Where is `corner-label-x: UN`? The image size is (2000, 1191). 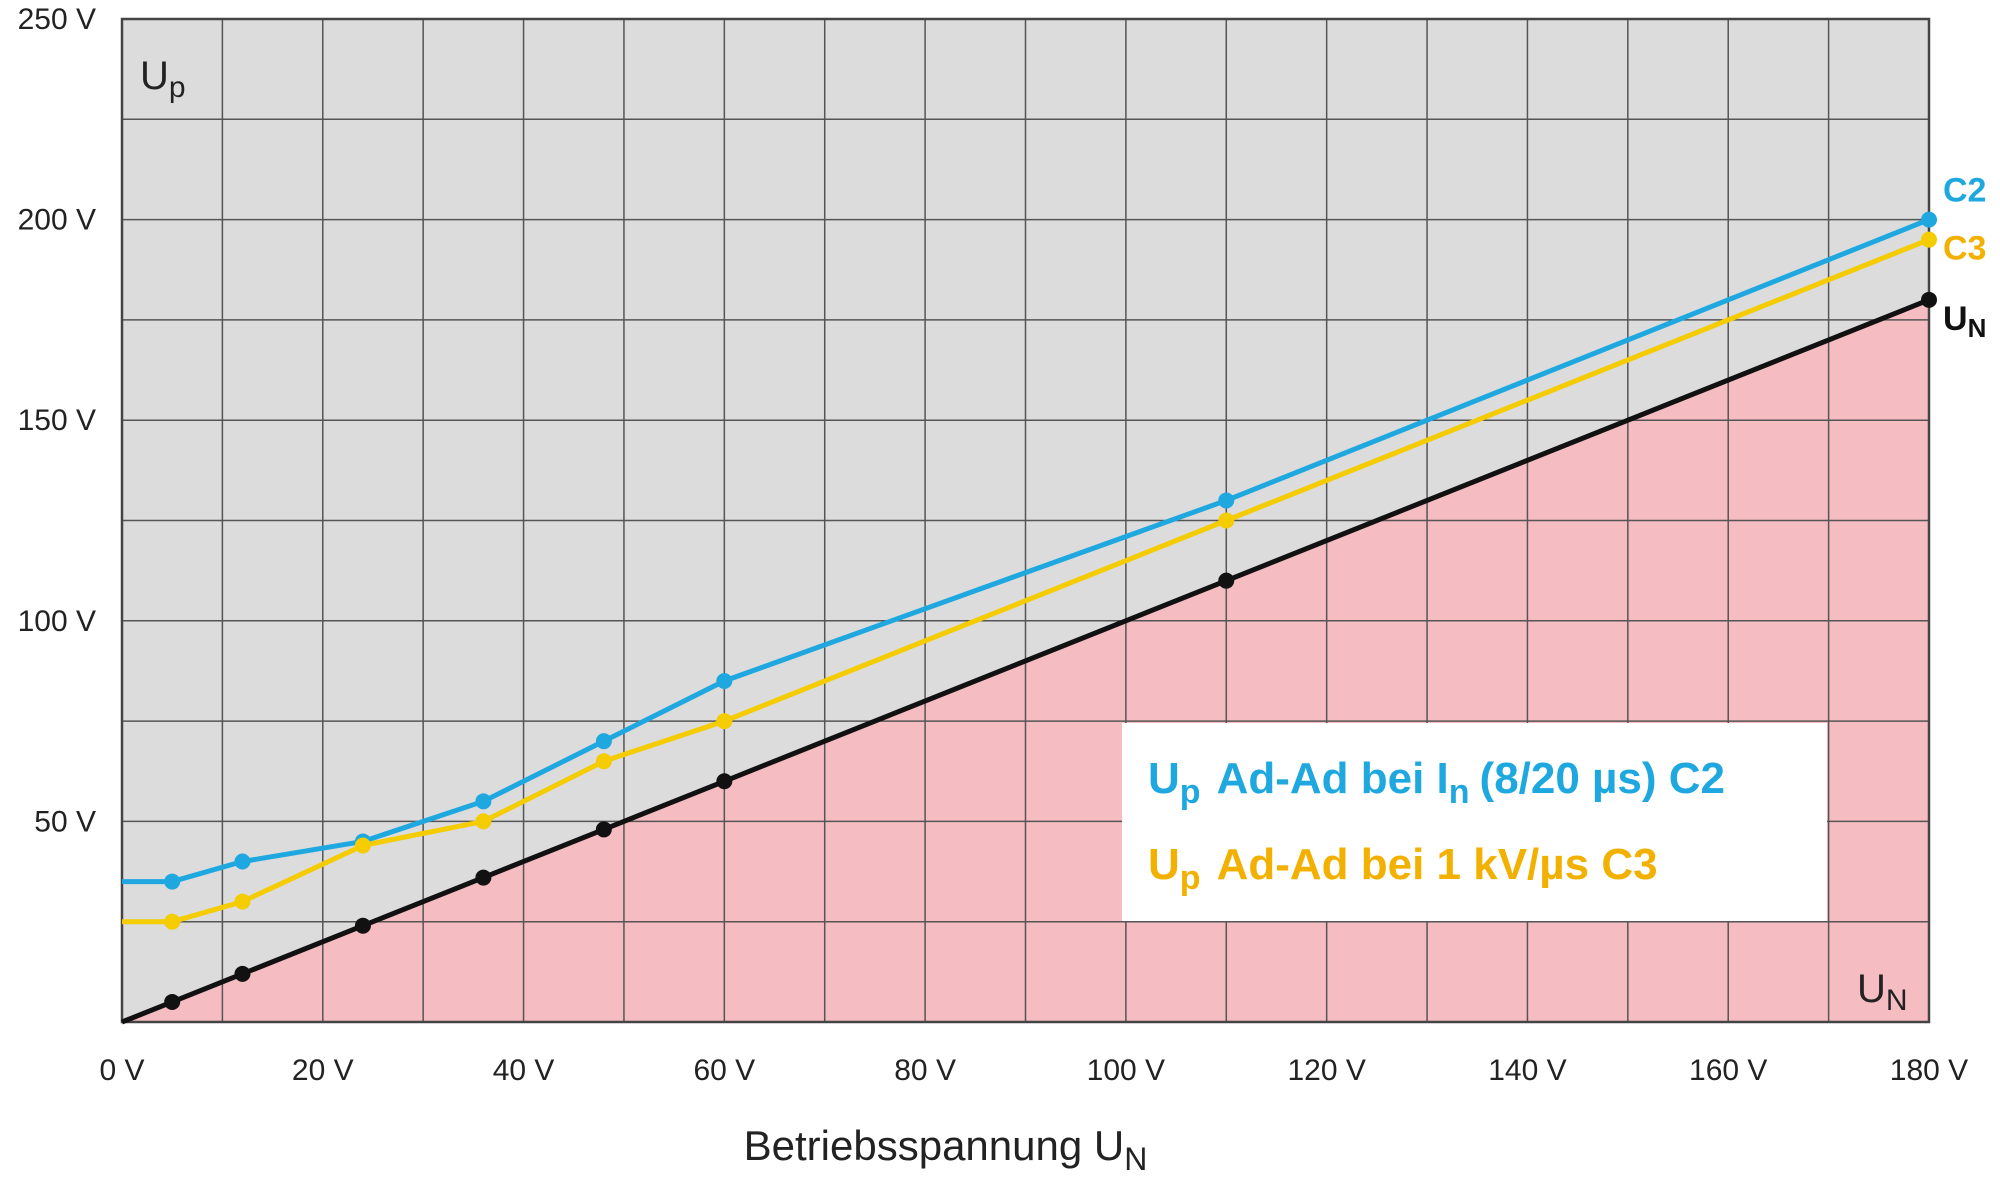
corner-label-x: UN is located at coordinates (1882, 992).